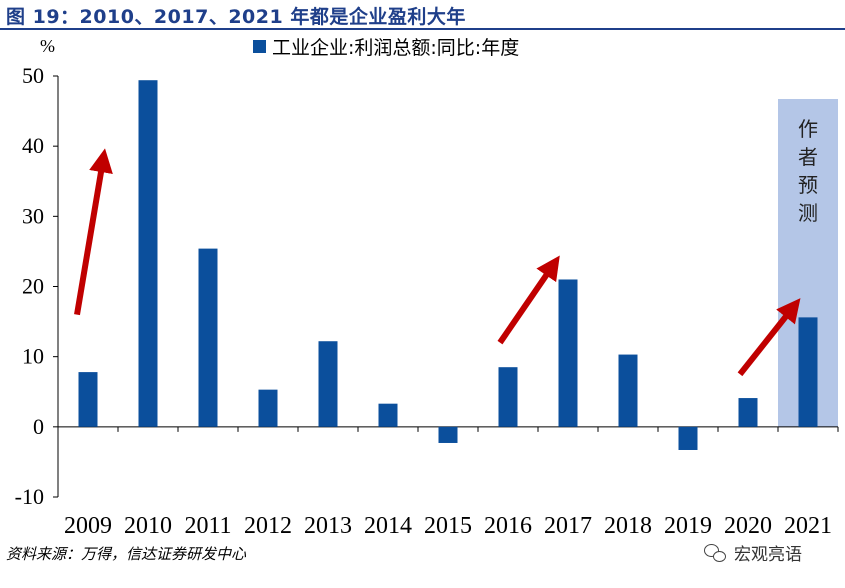 The height and width of the screenshot is (588, 845). I want to click on x-tick-label: 2013, so click(328, 526).